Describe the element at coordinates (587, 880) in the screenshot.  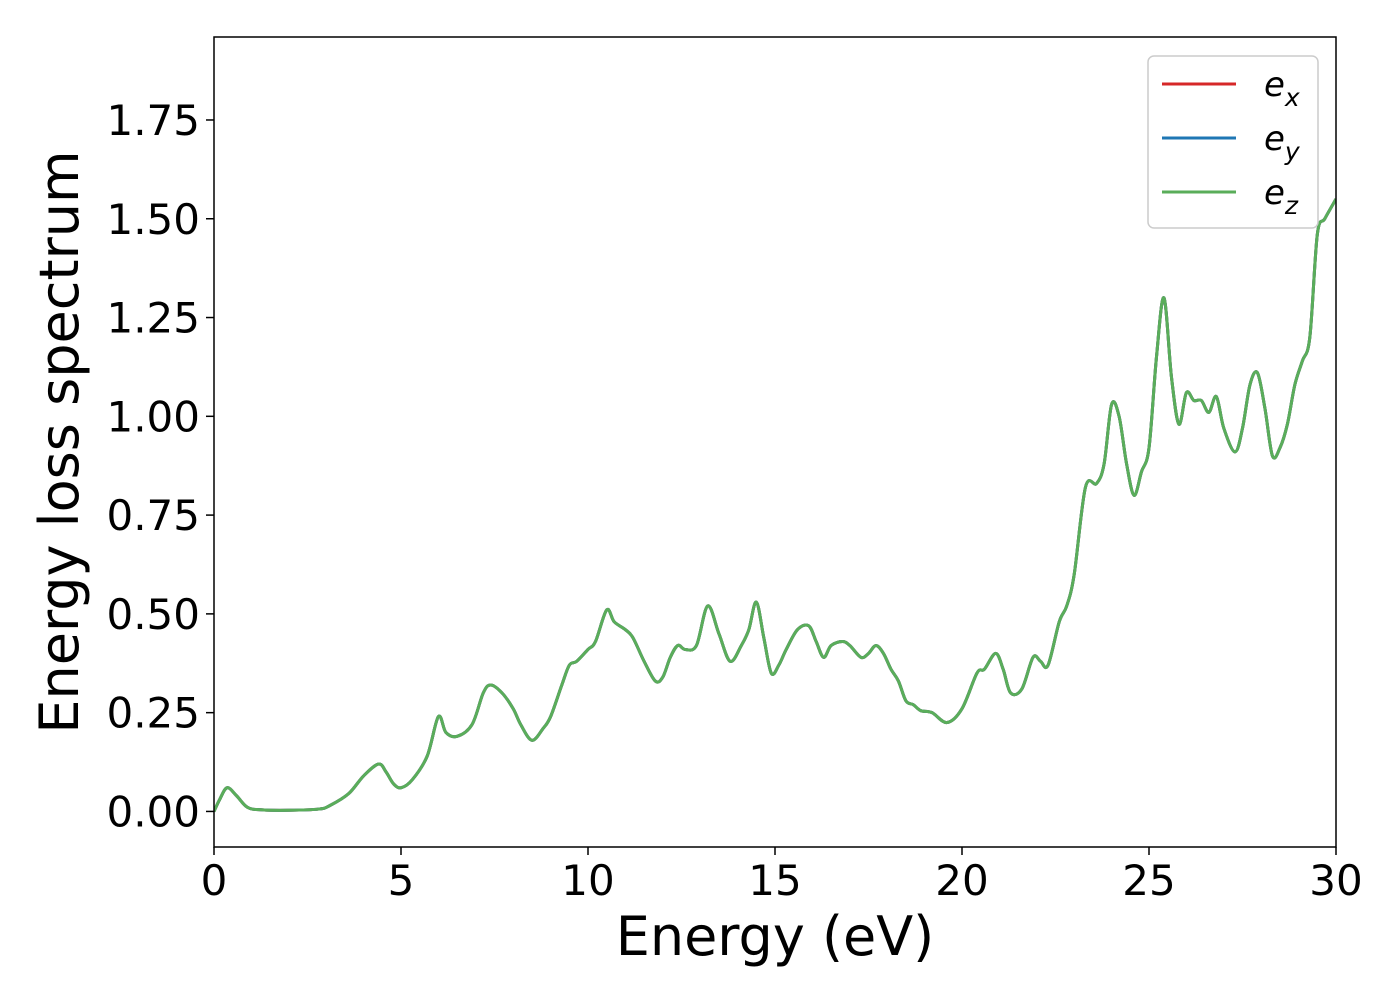
I see `x-tick-label: 10` at that location.